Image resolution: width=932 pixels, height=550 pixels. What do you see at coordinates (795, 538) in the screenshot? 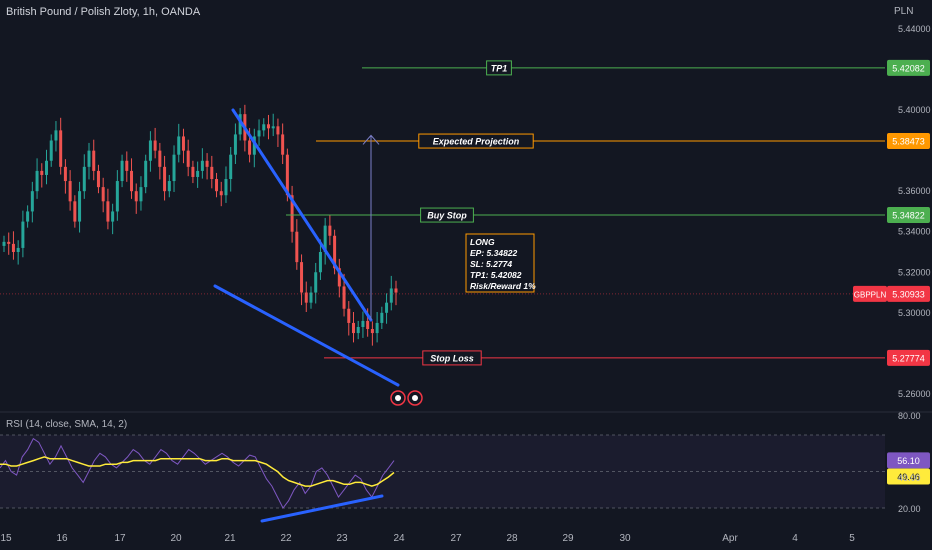
I see `time-label: 4` at bounding box center [795, 538].